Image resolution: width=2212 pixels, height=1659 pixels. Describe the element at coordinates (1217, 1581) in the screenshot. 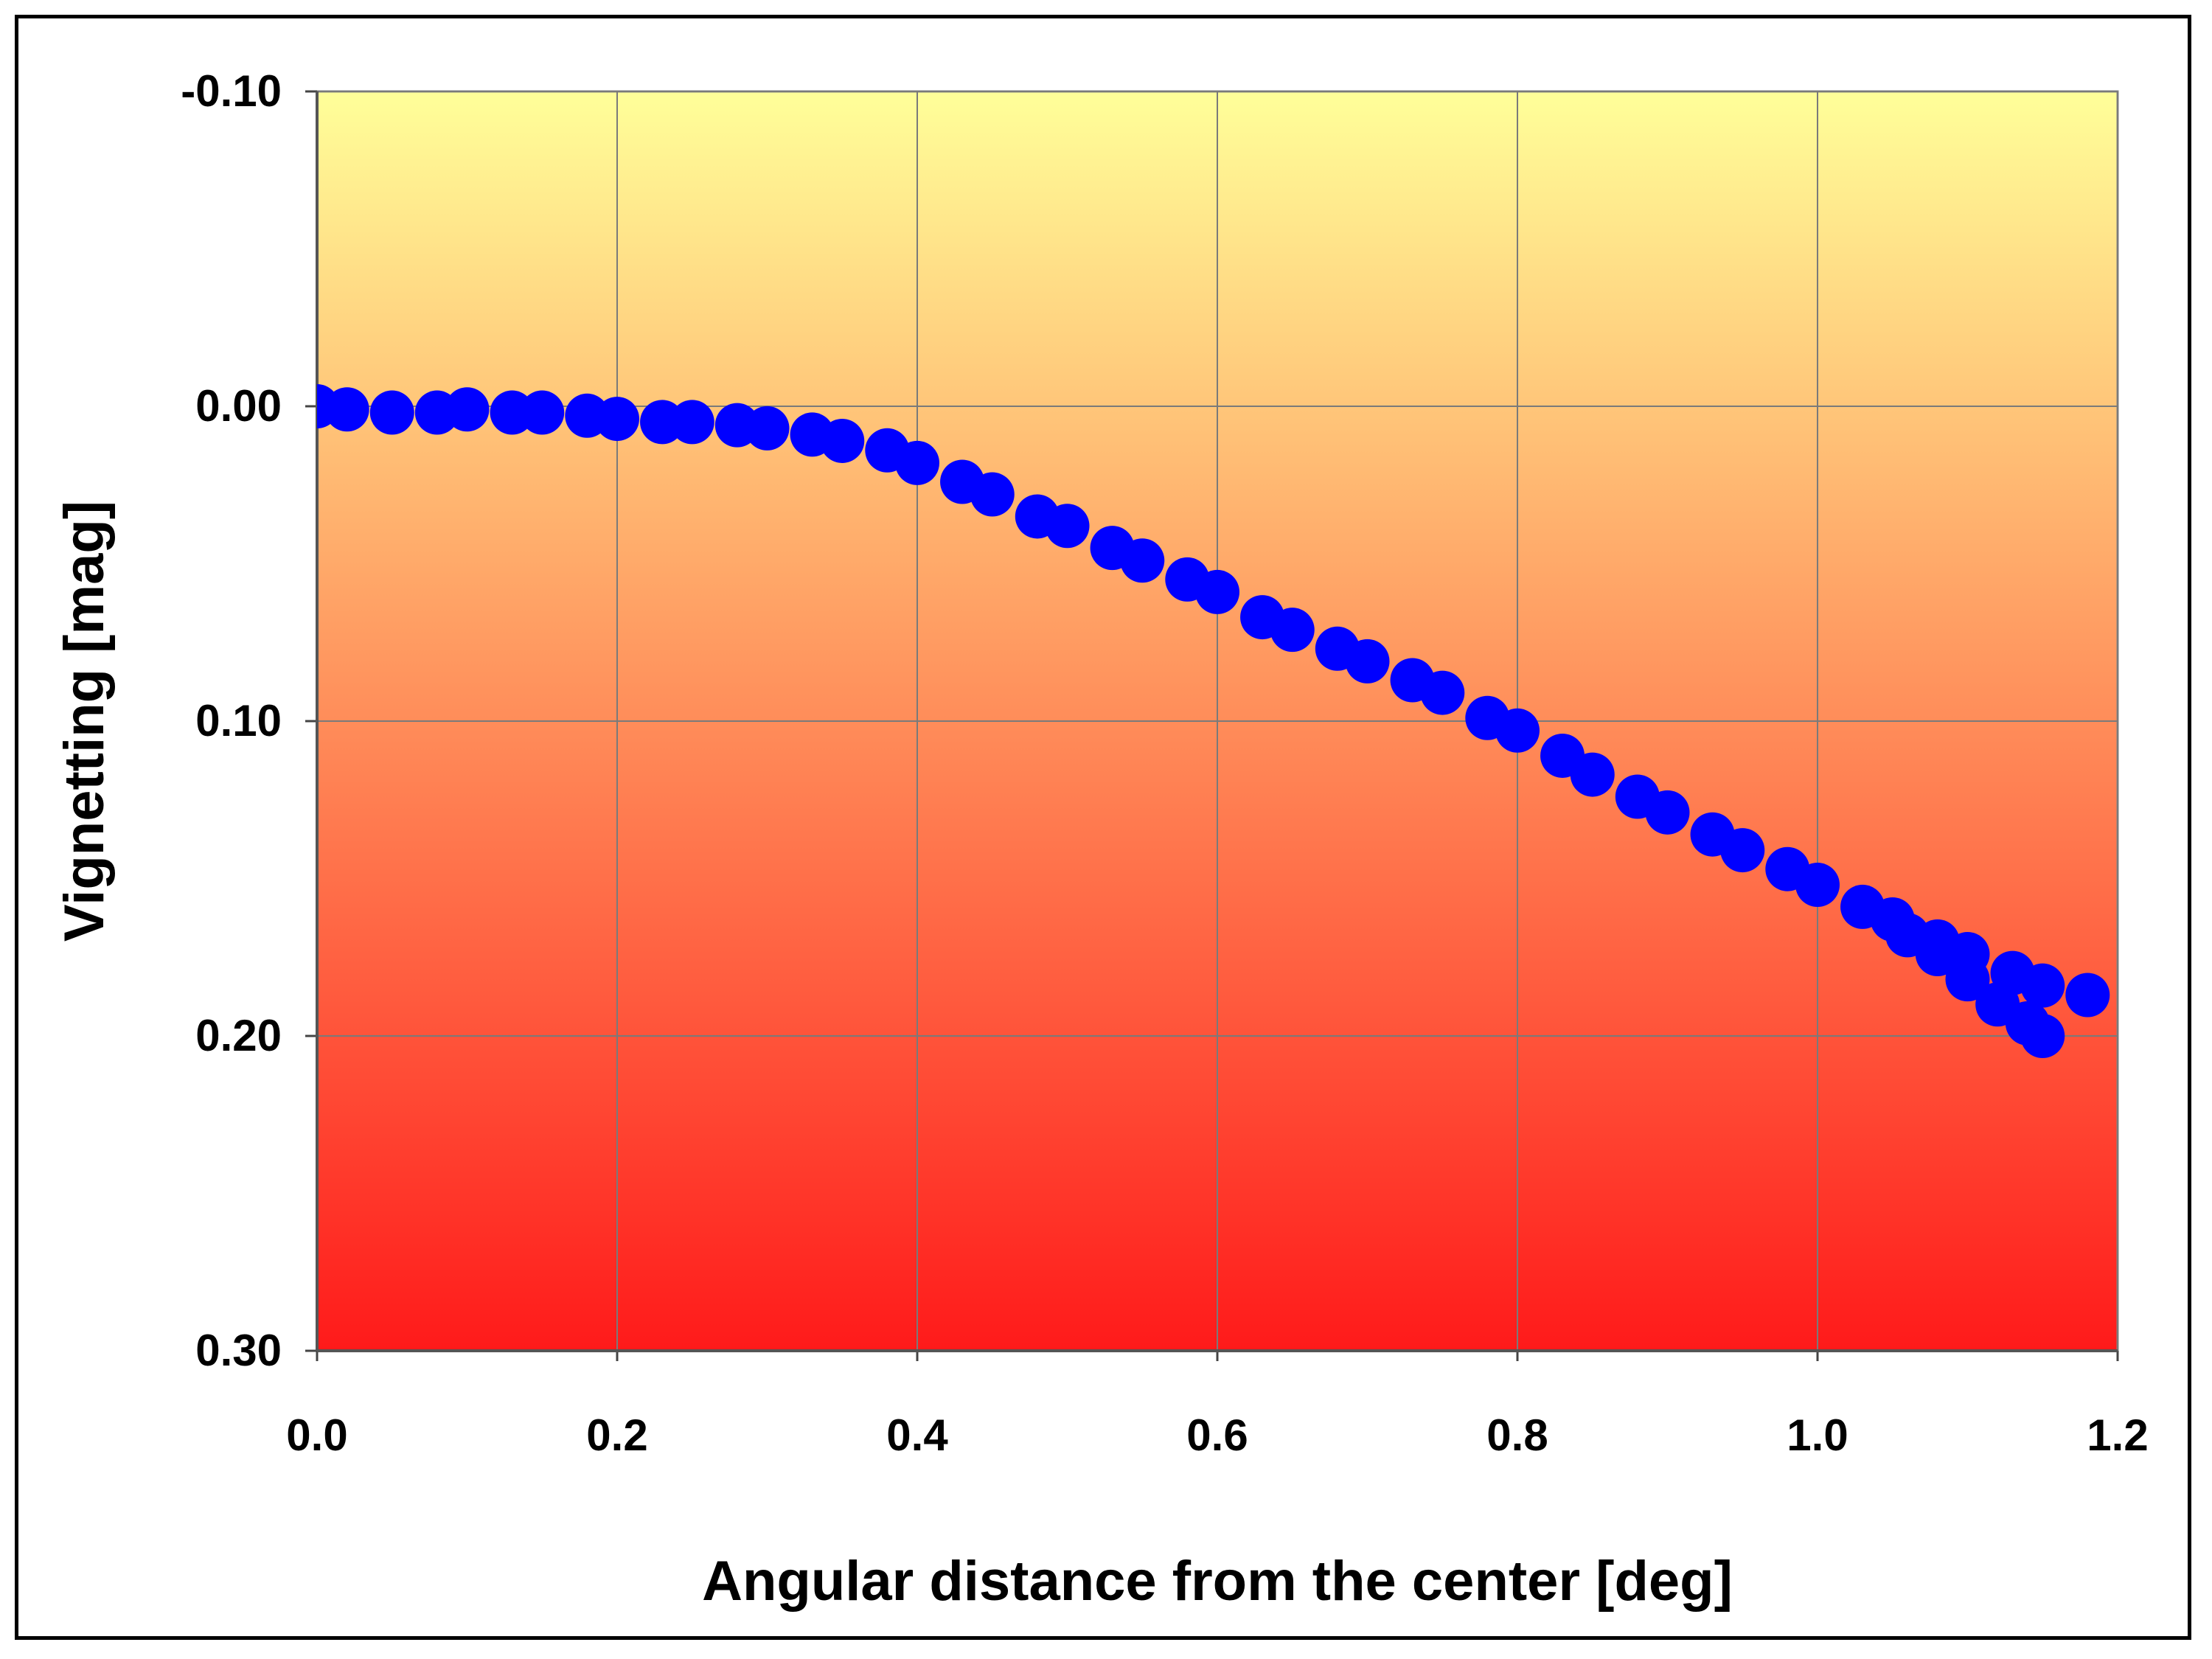

I see `x-axis-label: Angular distance from the center [deg]` at that location.